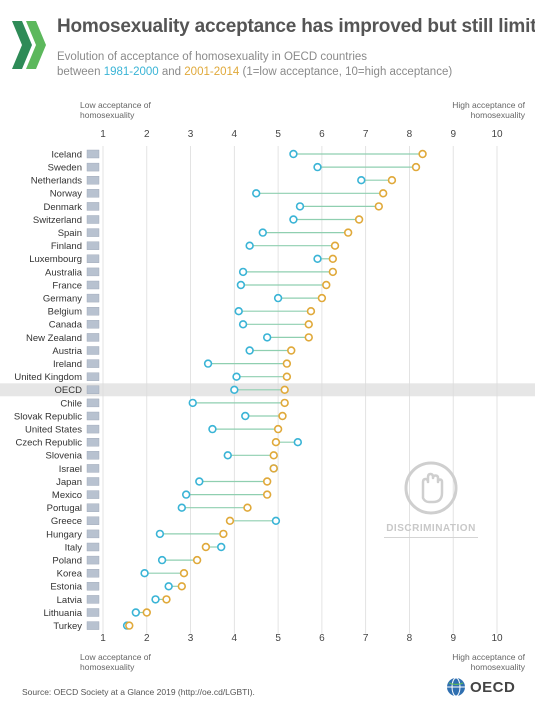  Describe the element at coordinates (497, 638) in the screenshot. I see `x-tick-label-bottom: 10` at that location.